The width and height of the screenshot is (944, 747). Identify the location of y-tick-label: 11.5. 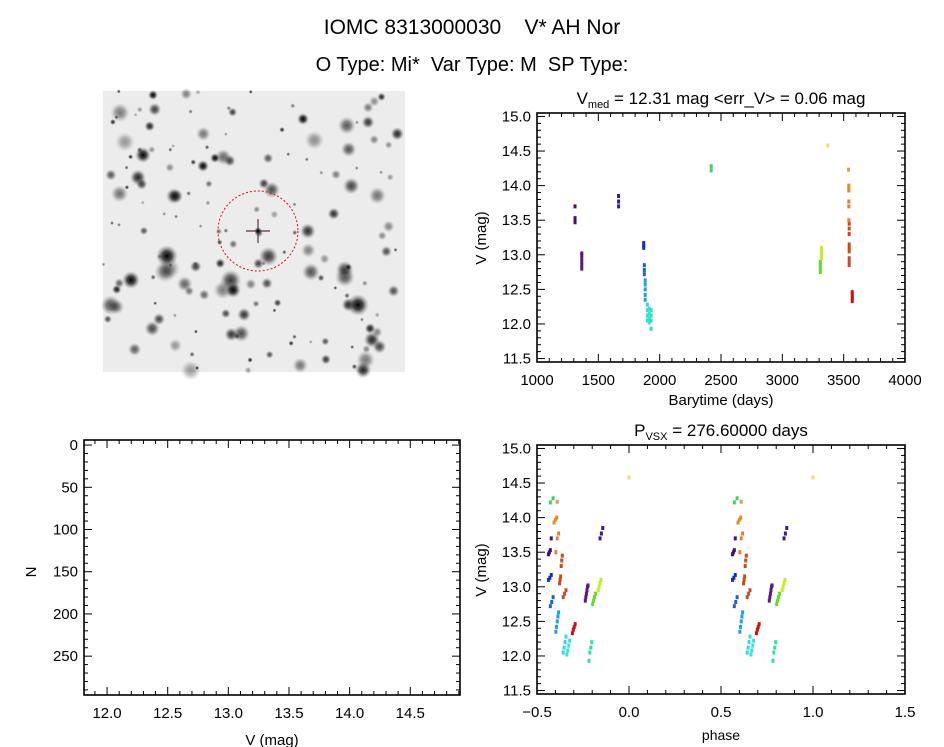
(517, 359).